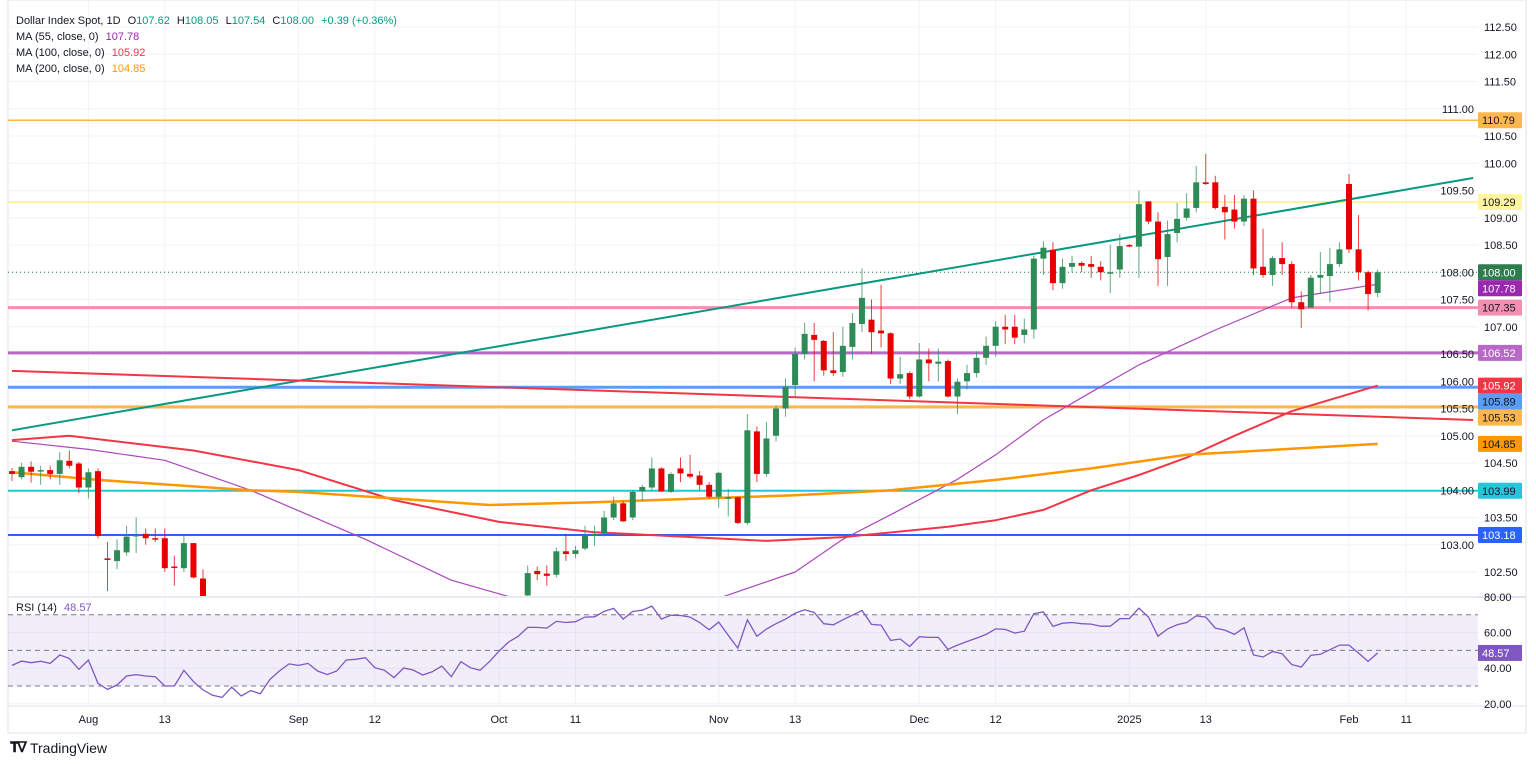 The image size is (1536, 764). Describe the element at coordinates (58, 747) in the screenshot. I see `tradingview-branding: 𝐓∇ TradingView` at that location.